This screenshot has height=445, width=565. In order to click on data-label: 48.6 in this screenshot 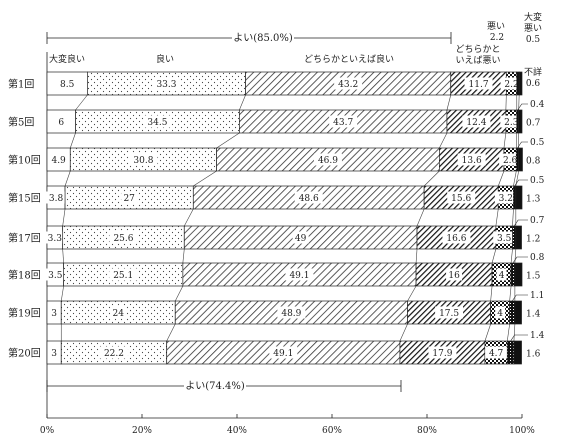, I will do `click(309, 199)`.